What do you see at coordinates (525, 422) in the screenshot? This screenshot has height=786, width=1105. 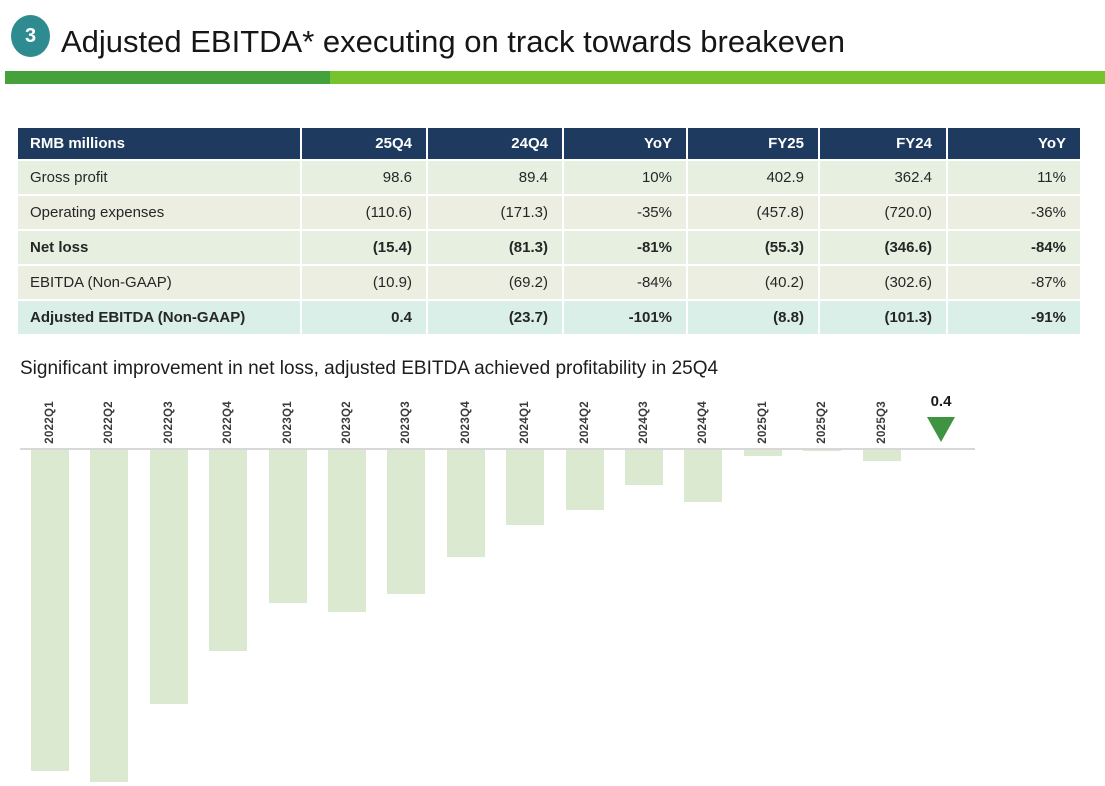 I see `x-axis-label: 2024Q1` at bounding box center [525, 422].